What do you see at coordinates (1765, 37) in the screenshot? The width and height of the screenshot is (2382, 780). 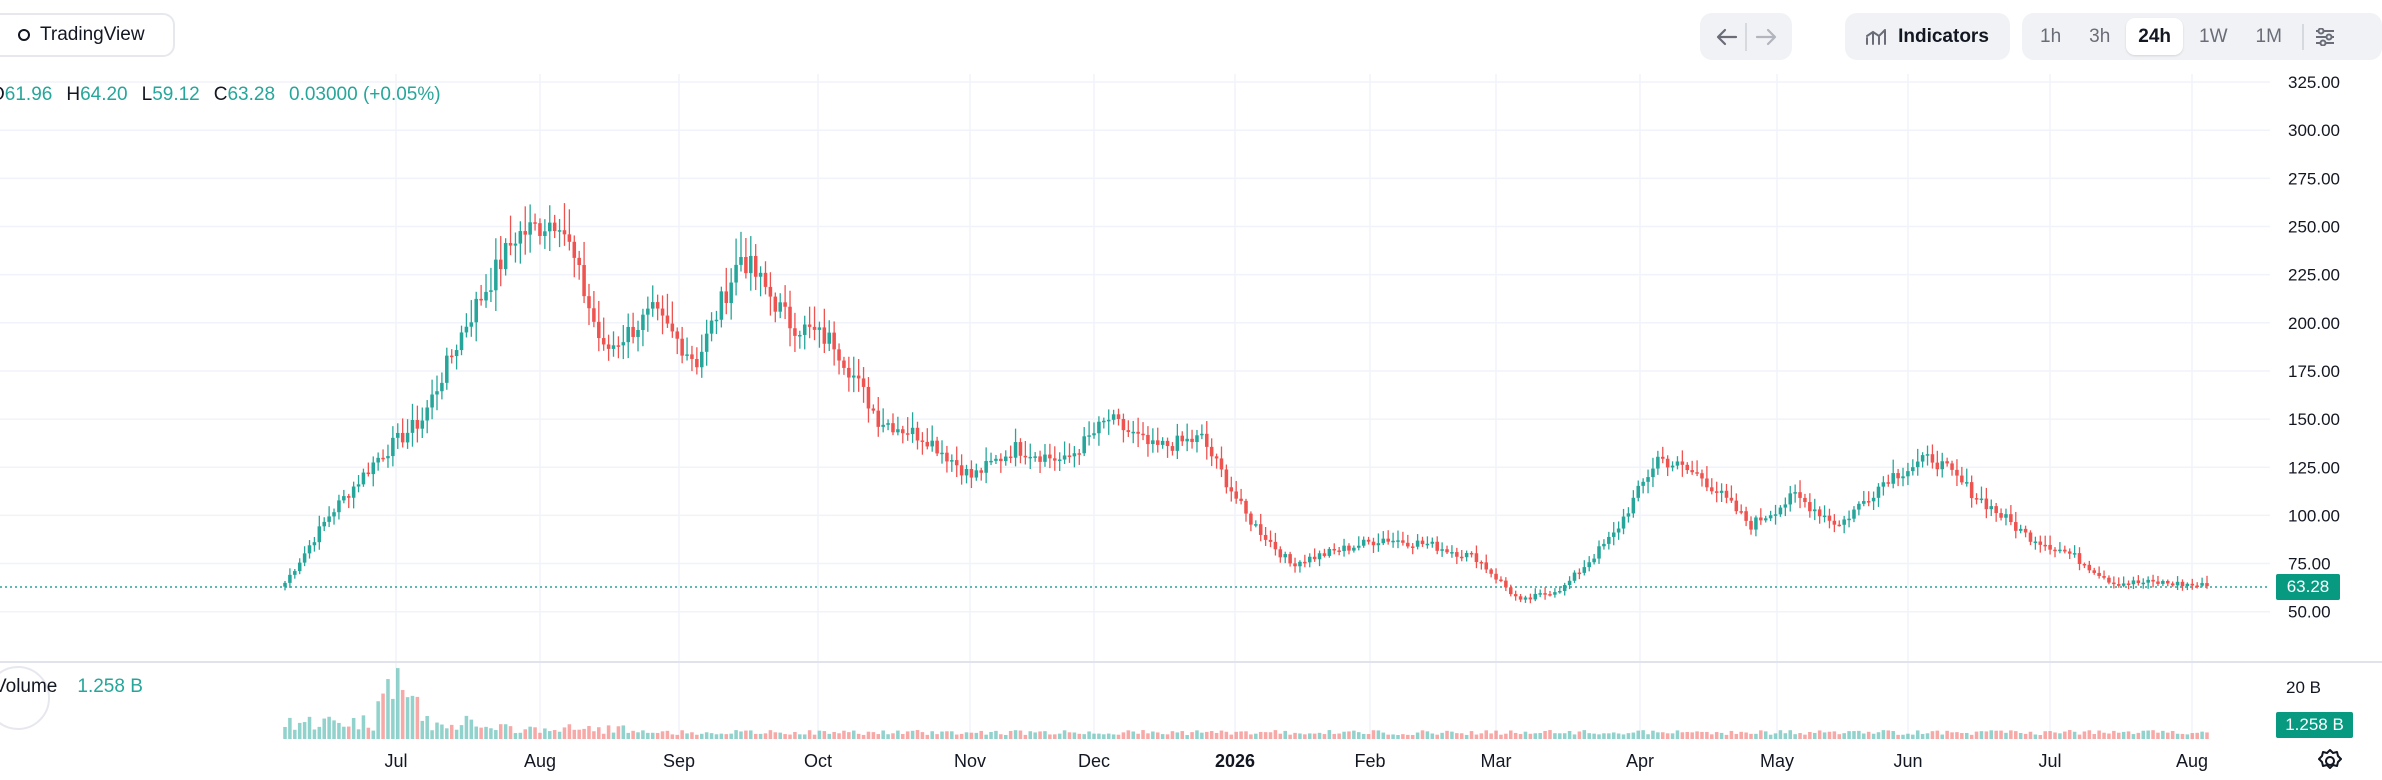 I see `forward-arrow-icon` at bounding box center [1765, 37].